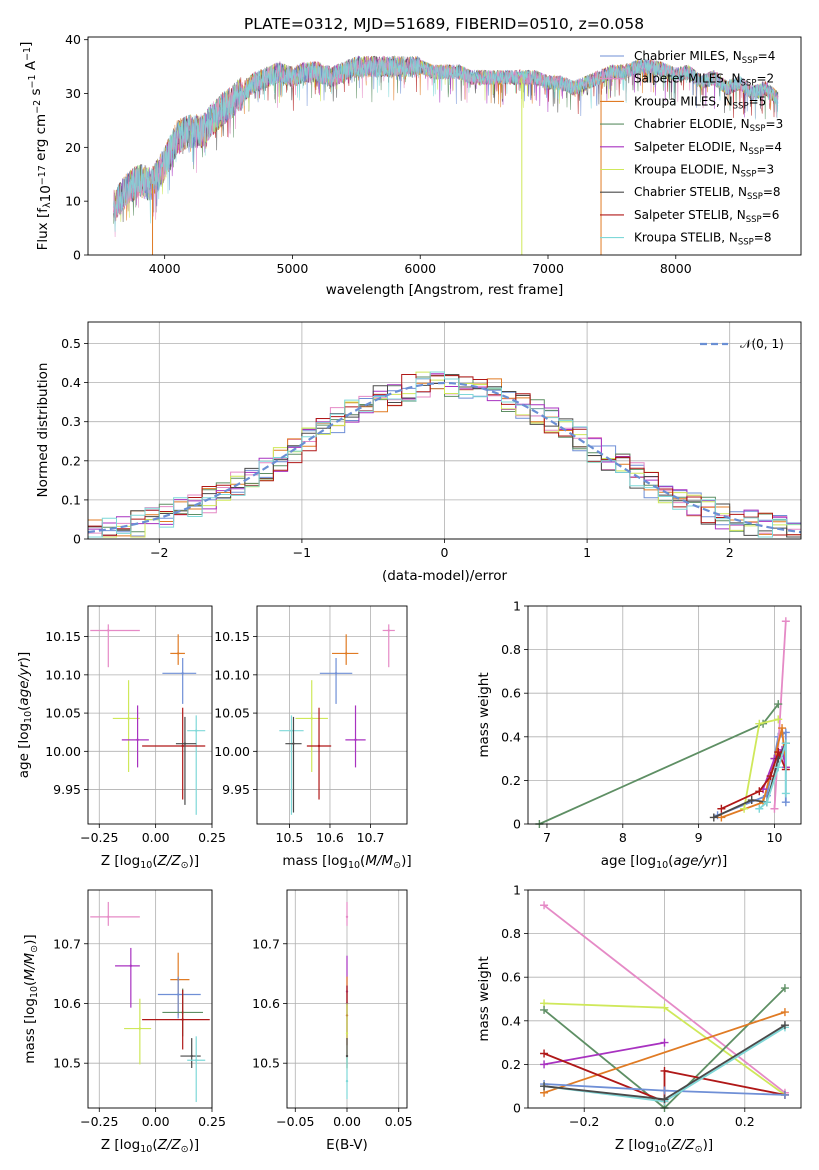 Image resolution: width=819 pixels, height=1170 pixels. Describe the element at coordinates (699, 837) in the screenshot. I see `x-tick-label: 9` at that location.